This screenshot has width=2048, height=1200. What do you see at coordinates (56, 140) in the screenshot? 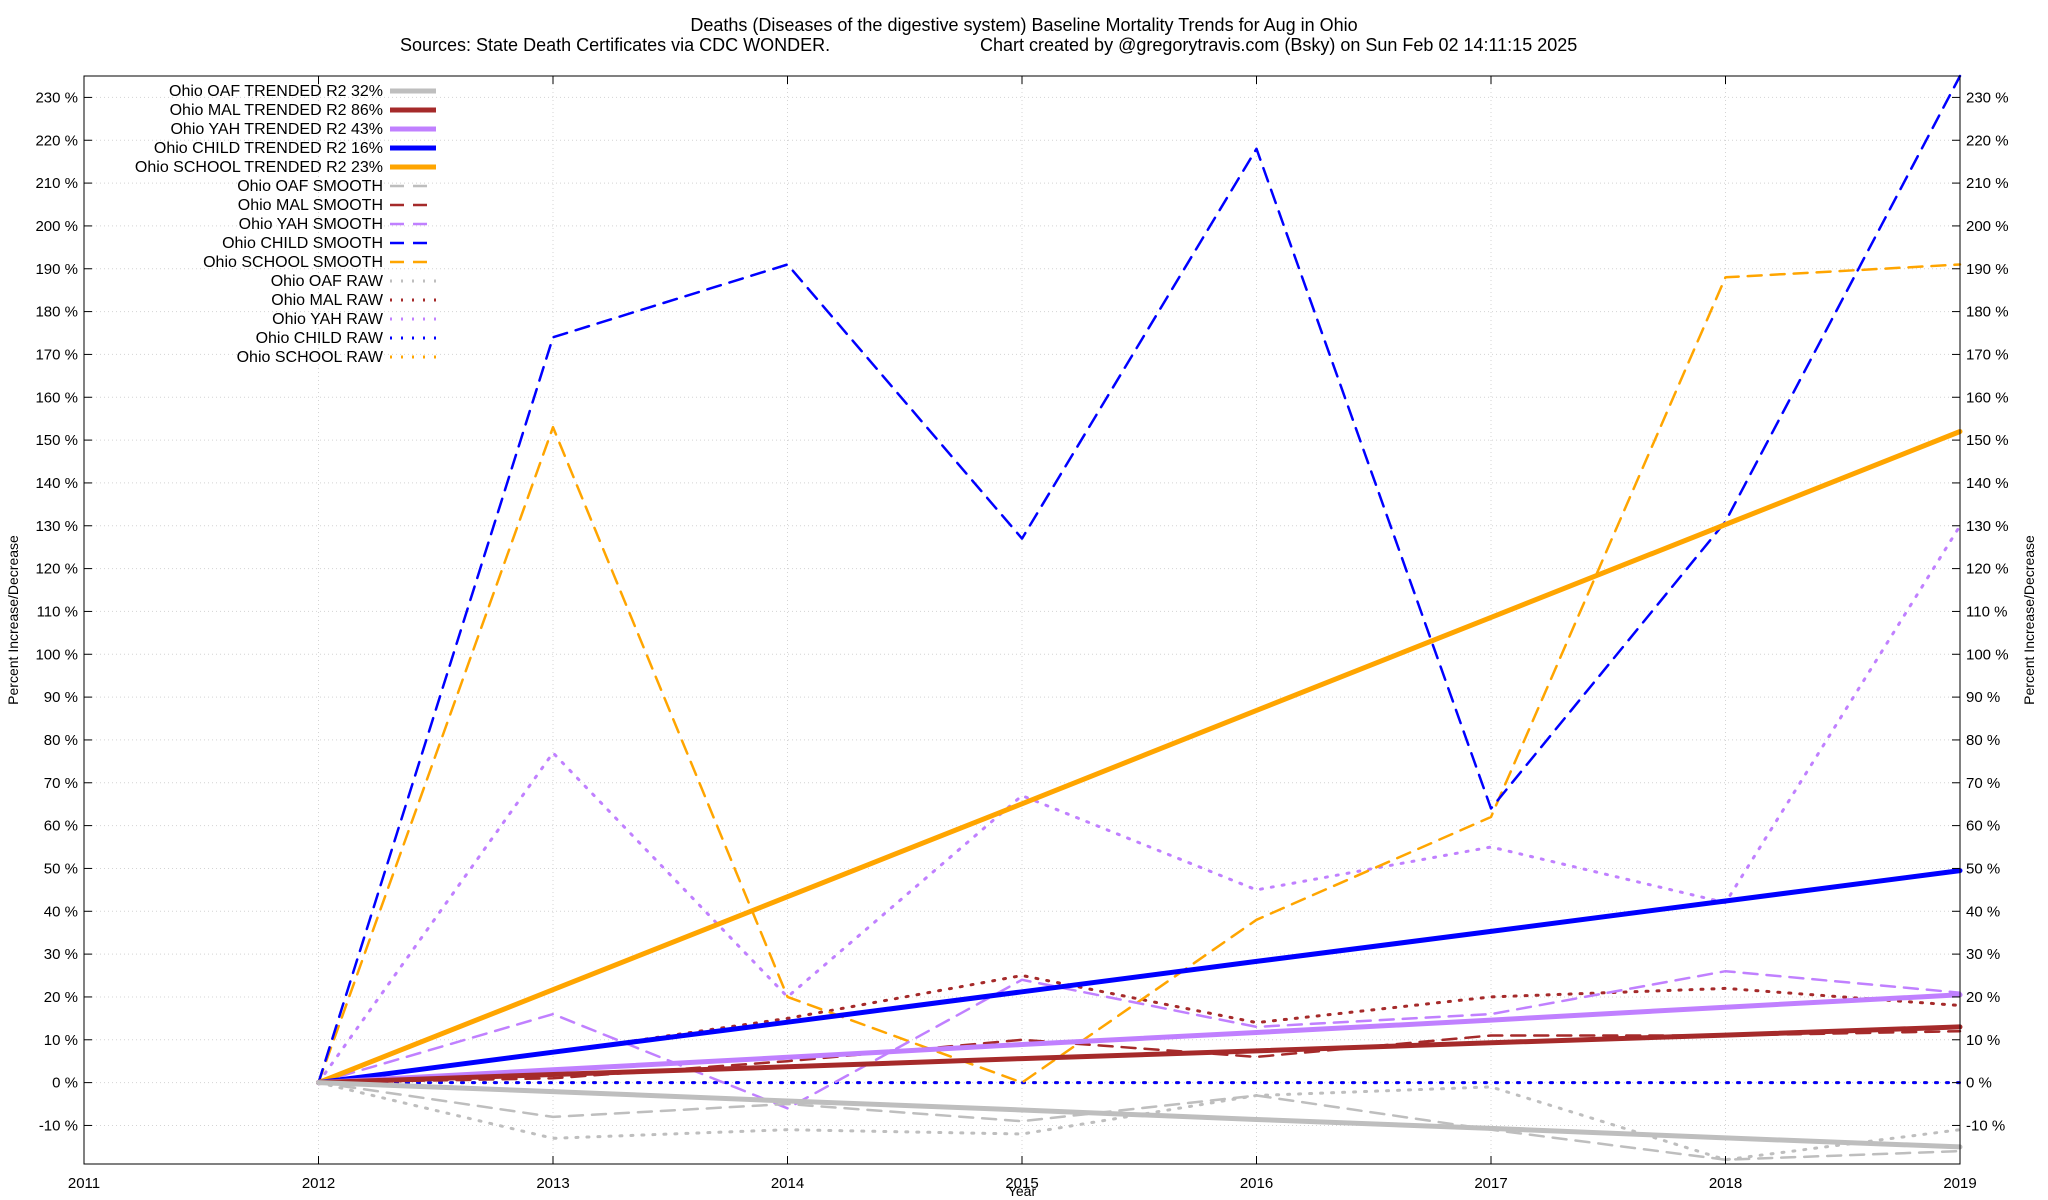
I see `y-tick-label: 220 %` at bounding box center [56, 140].